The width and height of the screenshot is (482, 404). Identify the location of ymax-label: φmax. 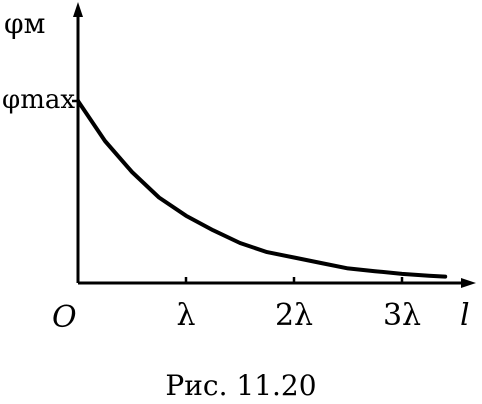
(38, 100).